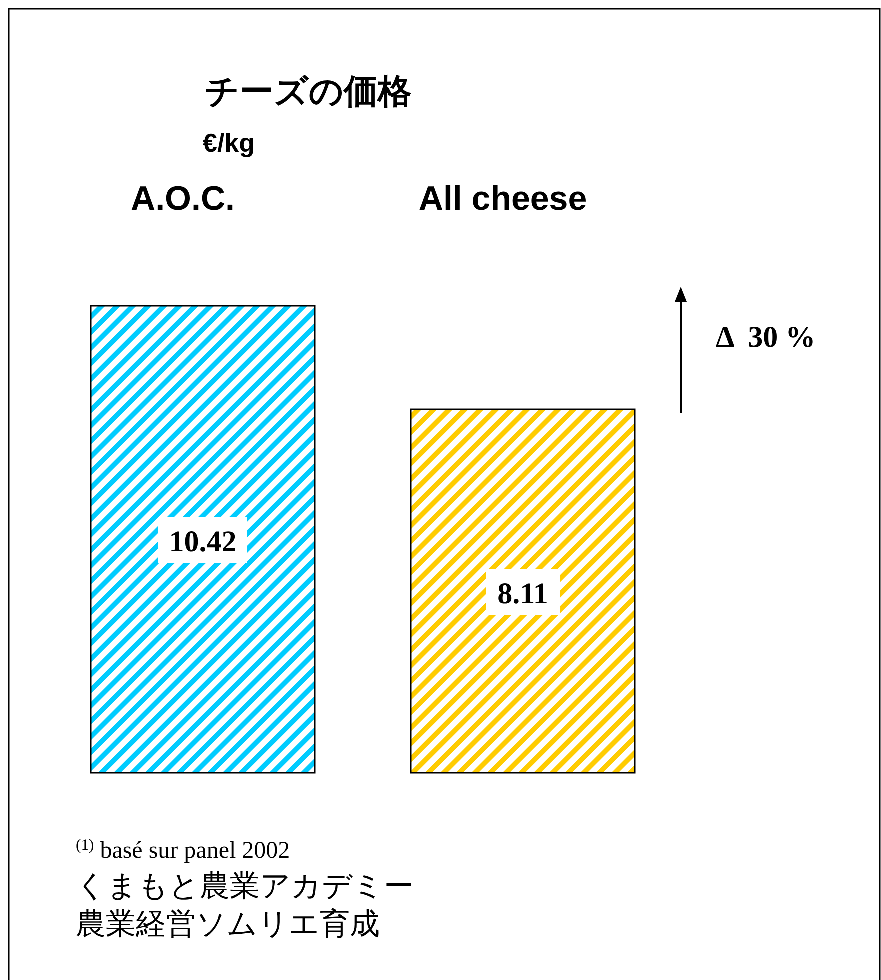  Describe the element at coordinates (229, 143) in the screenshot. I see `y-axis-title: €/kg` at that location.